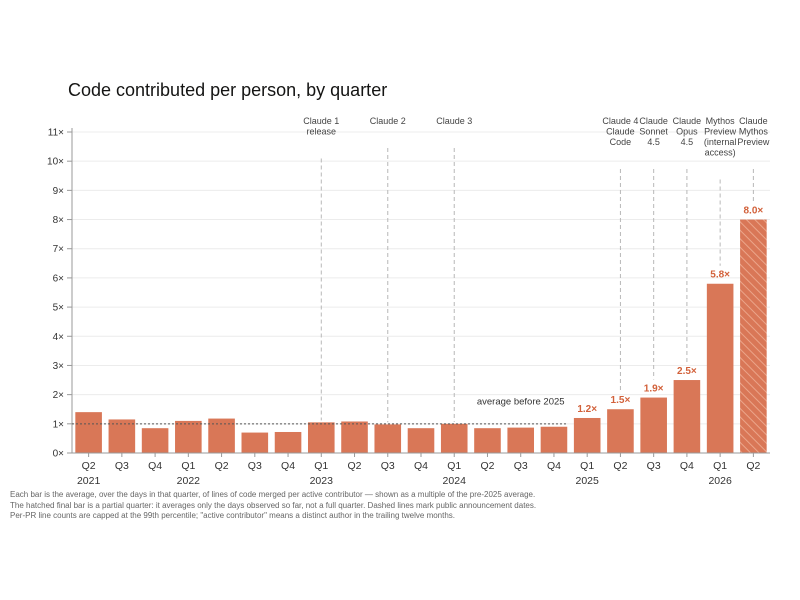 The width and height of the screenshot is (800, 600). What do you see at coordinates (59, 191) in the screenshot?
I see `y-tick-label: 9×` at bounding box center [59, 191].